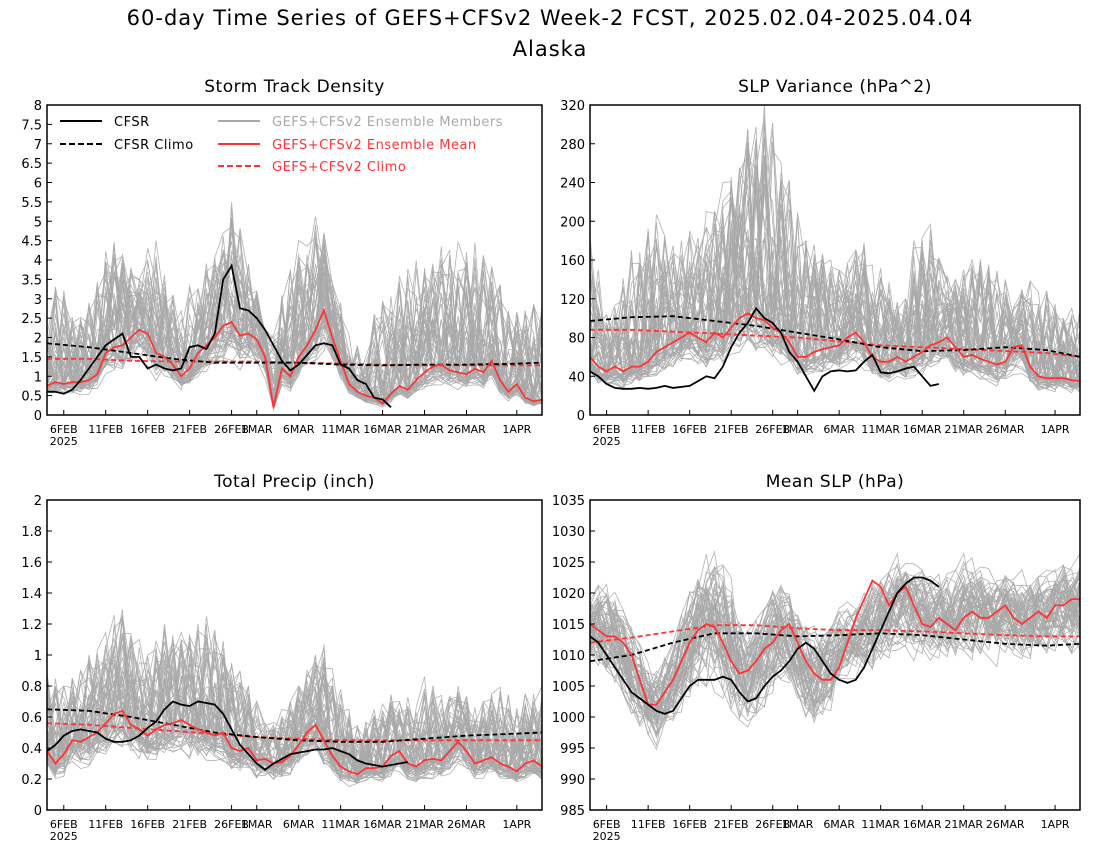 This screenshot has width=1100, height=850. What do you see at coordinates (568, 687) in the screenshot?
I see `y-tick-label: 1005` at bounding box center [568, 687].